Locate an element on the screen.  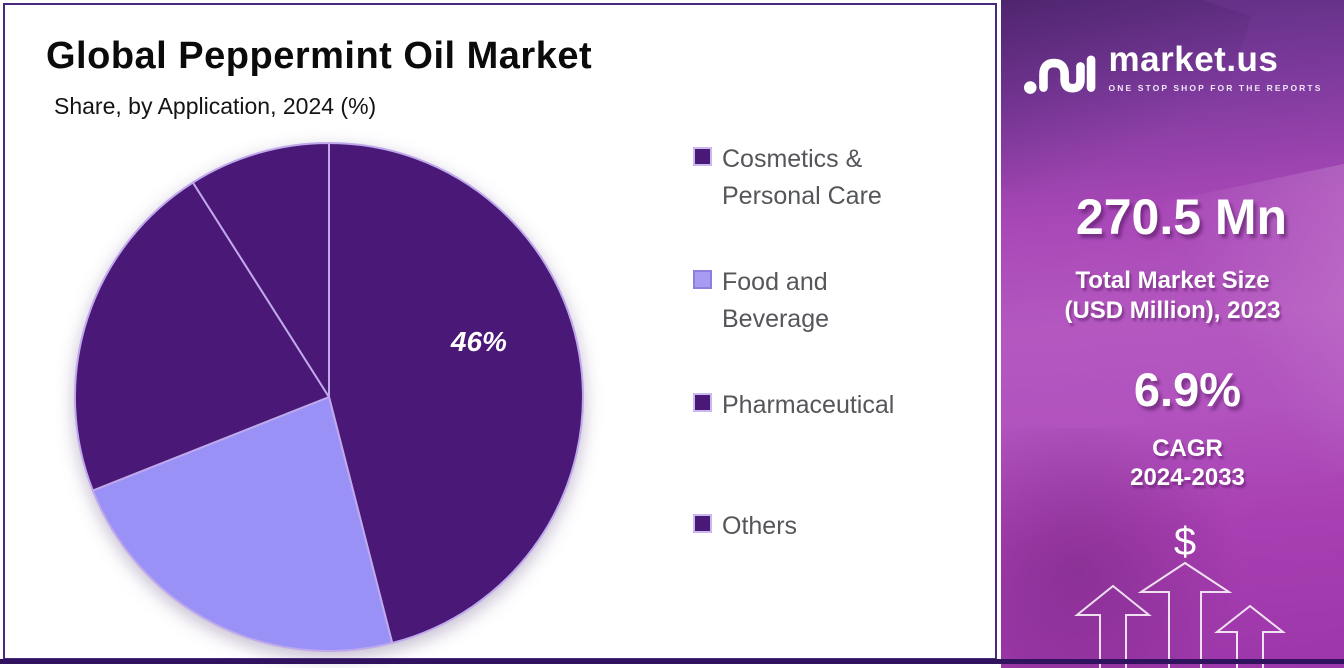
pie-data-label: 46% is located at coordinates (478, 341).